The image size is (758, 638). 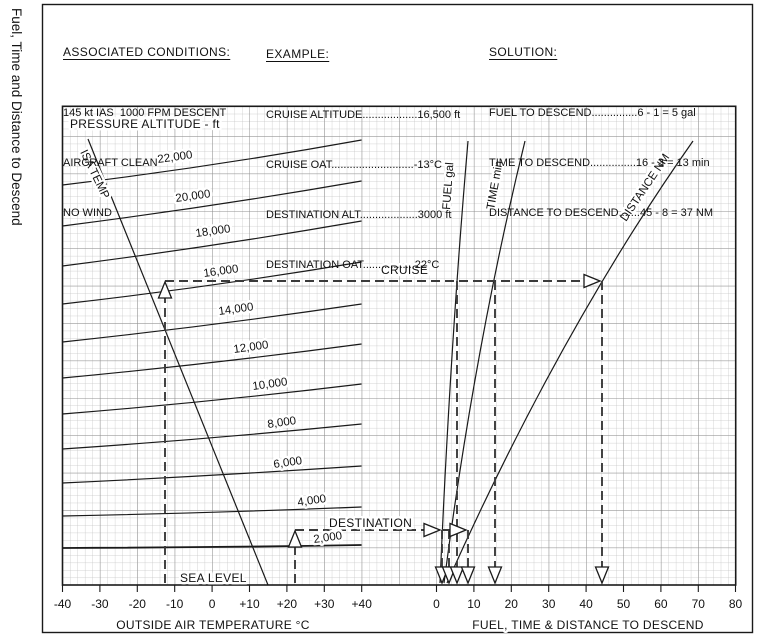 What do you see at coordinates (601, 213) in the screenshot?
I see `solution-line: DISTANCE TO DESCEND.......45 - 8 = 37 NM` at bounding box center [601, 213].